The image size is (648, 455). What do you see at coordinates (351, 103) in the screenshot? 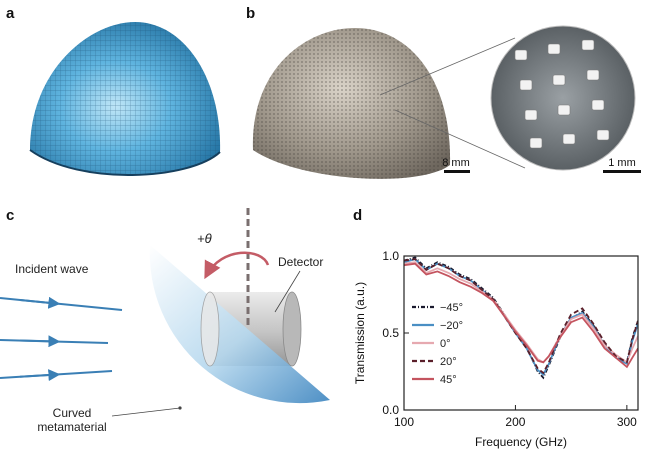
I see `grey-dome-metamaterial` at bounding box center [351, 103].